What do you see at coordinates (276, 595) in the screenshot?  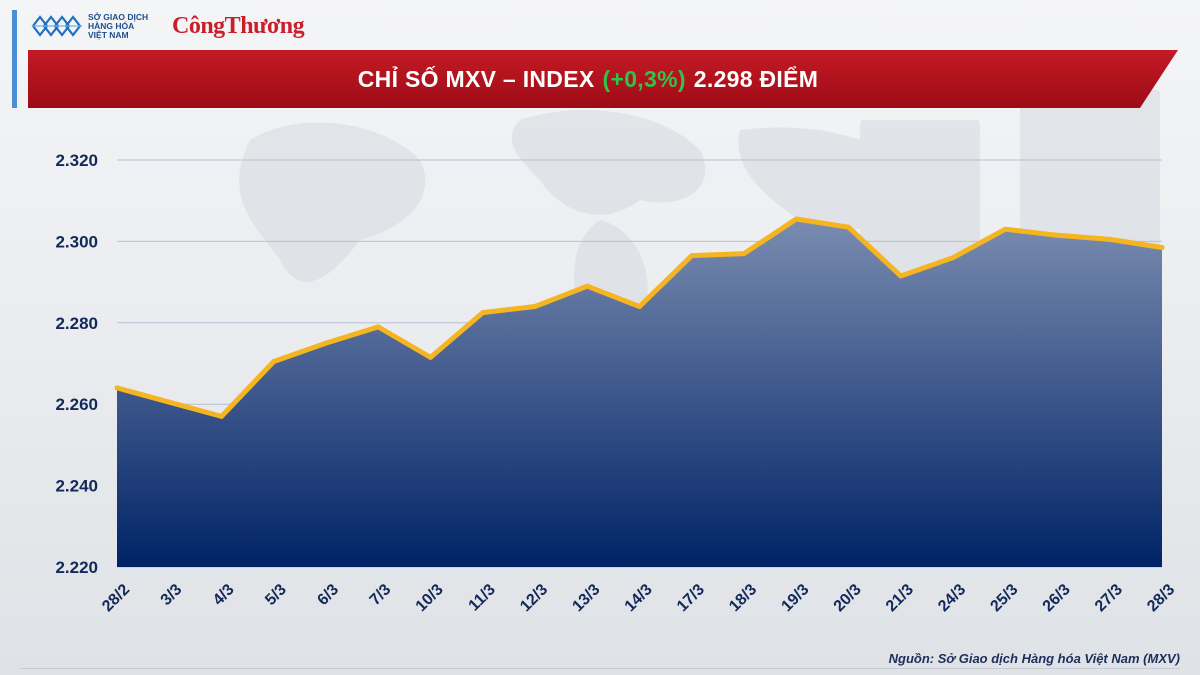 I see `x-tick-label: 5/3` at bounding box center [276, 595].